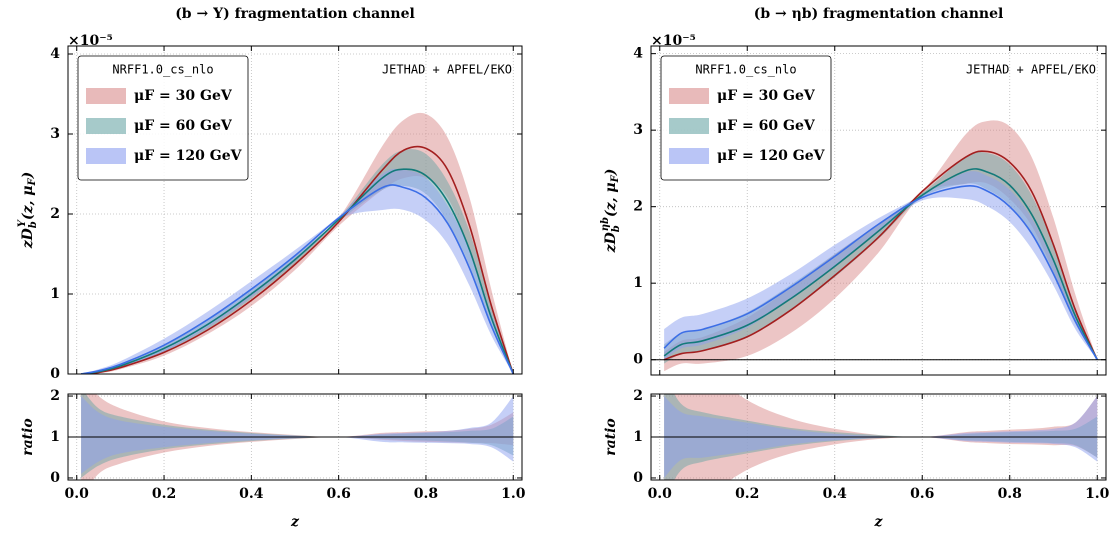 The height and width of the screenshot is (538, 1116). I want to click on chart-title: (b → ηb) fragmentation channel, so click(879, 14).